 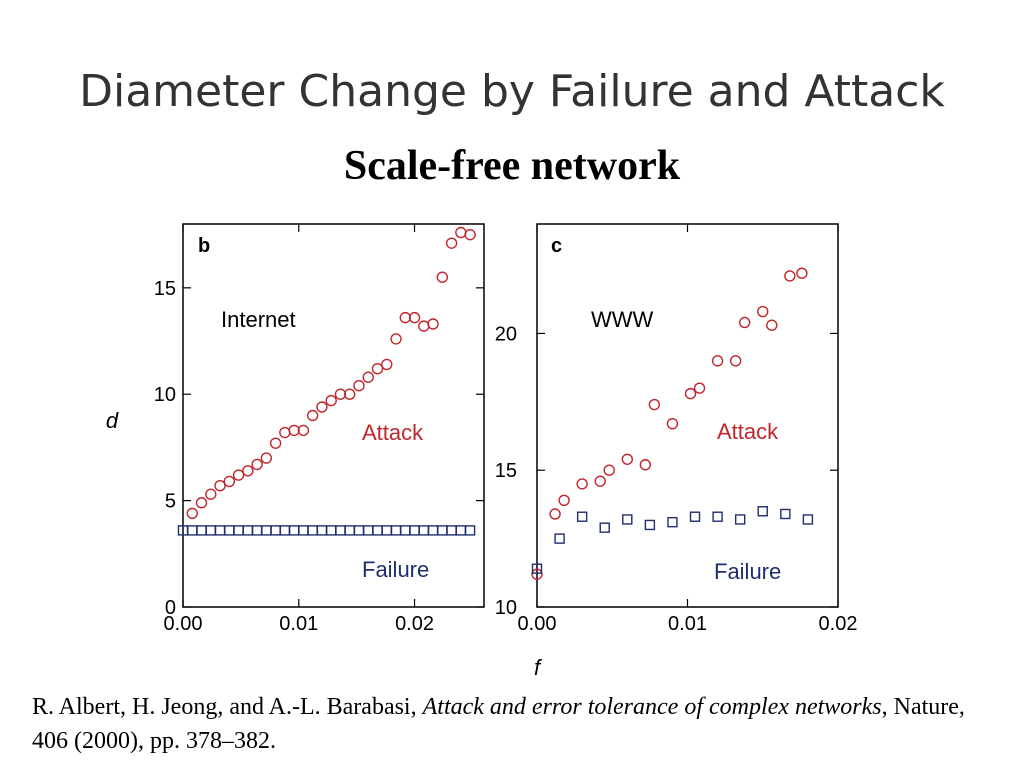 I want to click on y-tick-label: 0, so click(x=170, y=608).